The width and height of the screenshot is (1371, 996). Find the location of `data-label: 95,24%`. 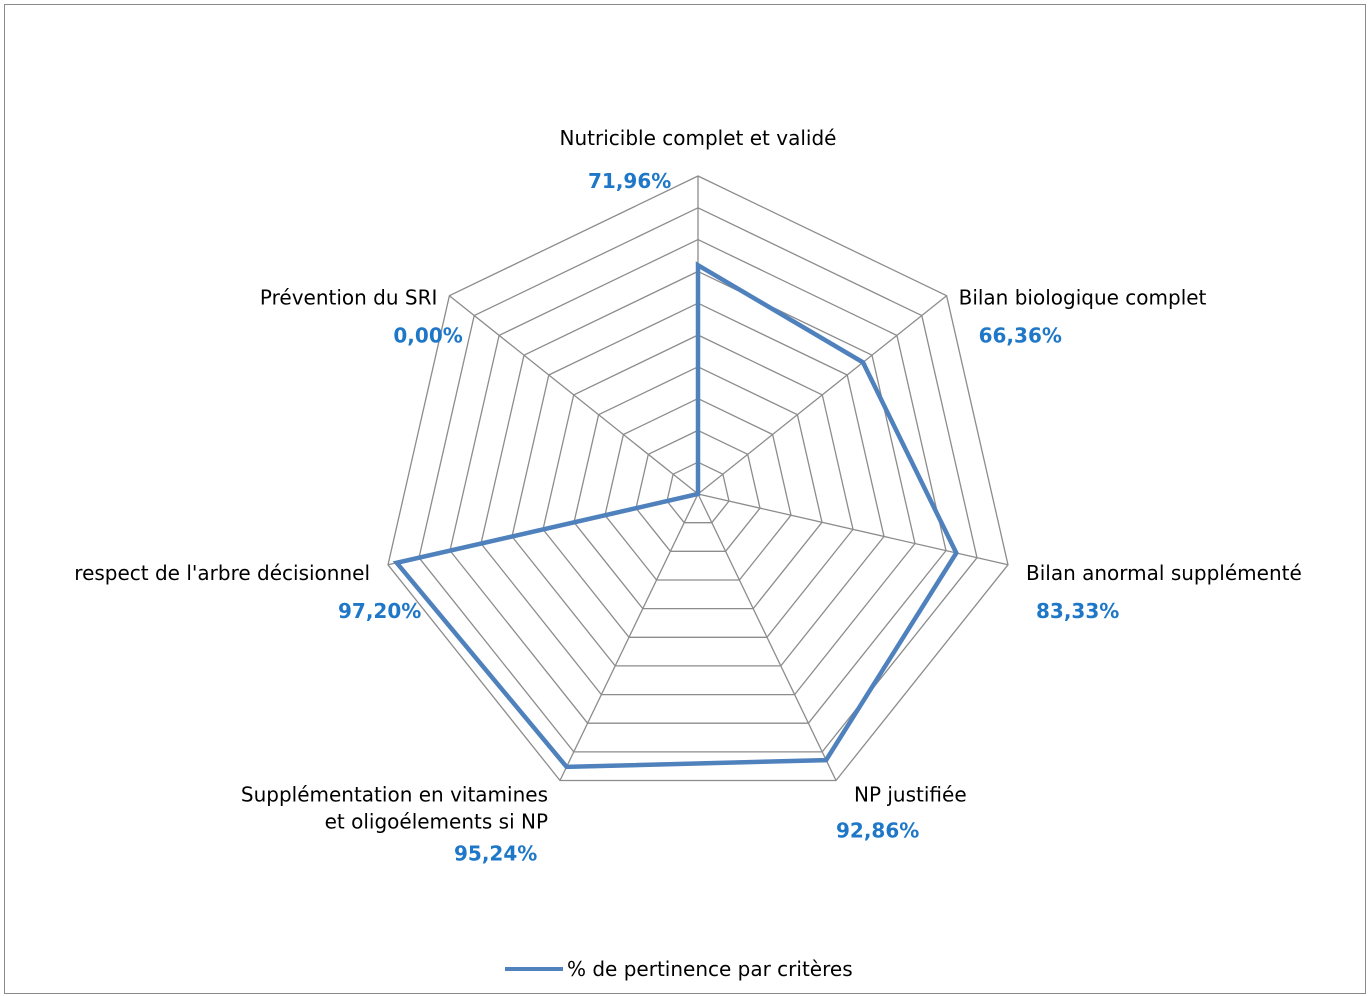

data-label: 95,24% is located at coordinates (495, 854).